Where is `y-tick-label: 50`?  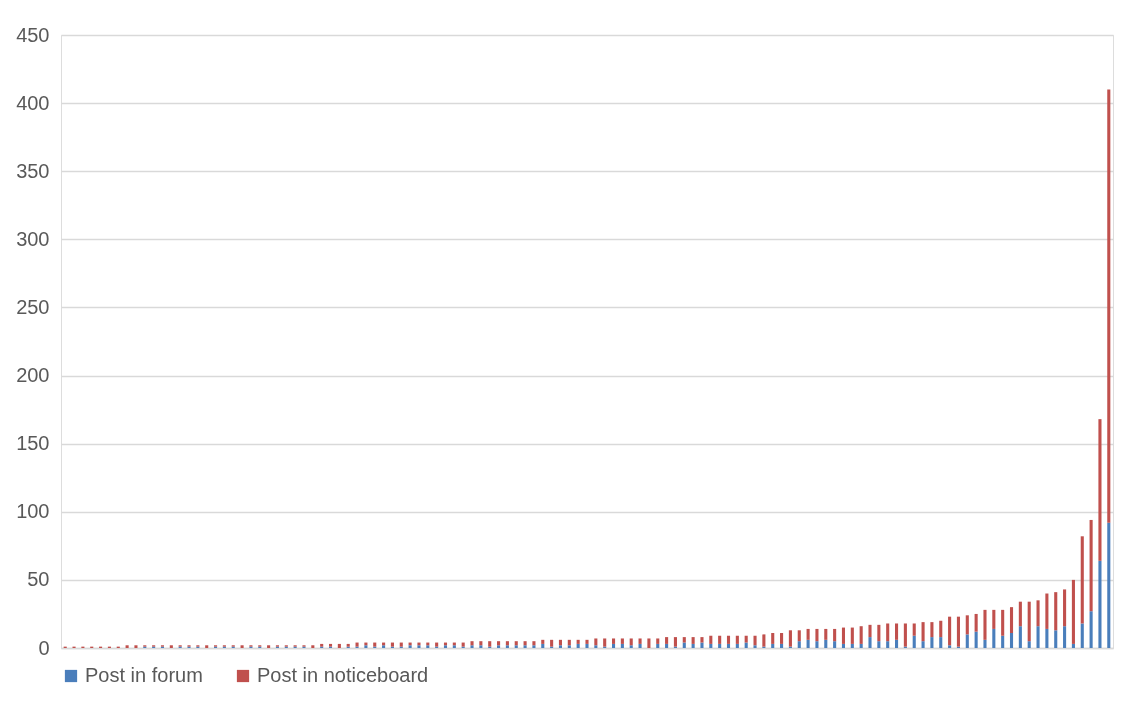
y-tick-label: 50 is located at coordinates (38, 579).